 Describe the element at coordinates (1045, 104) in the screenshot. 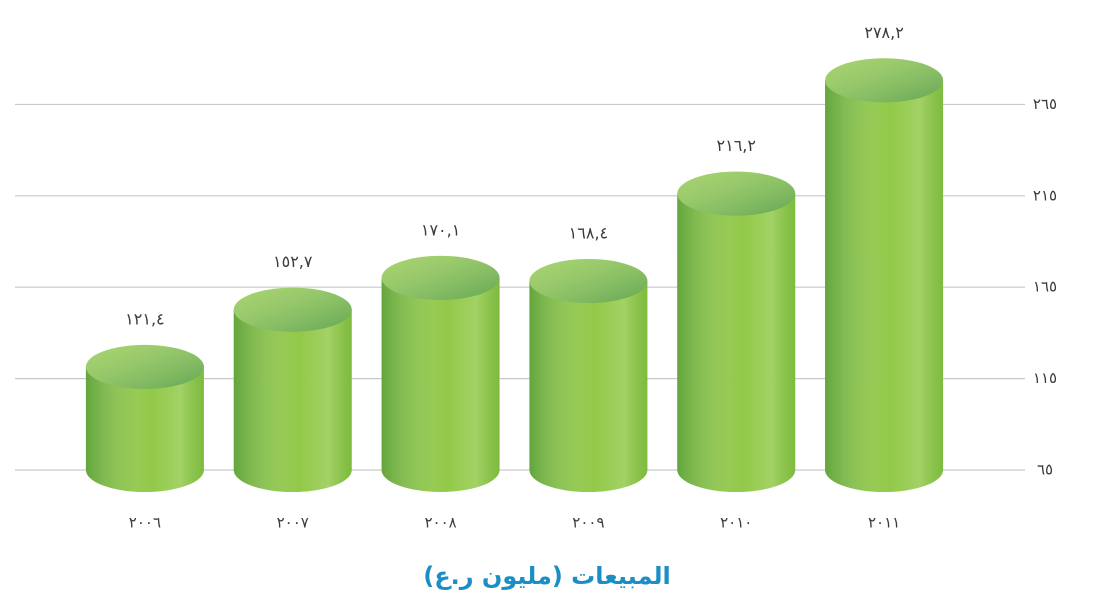

I see `y-tick-label: ٢٦٥` at that location.